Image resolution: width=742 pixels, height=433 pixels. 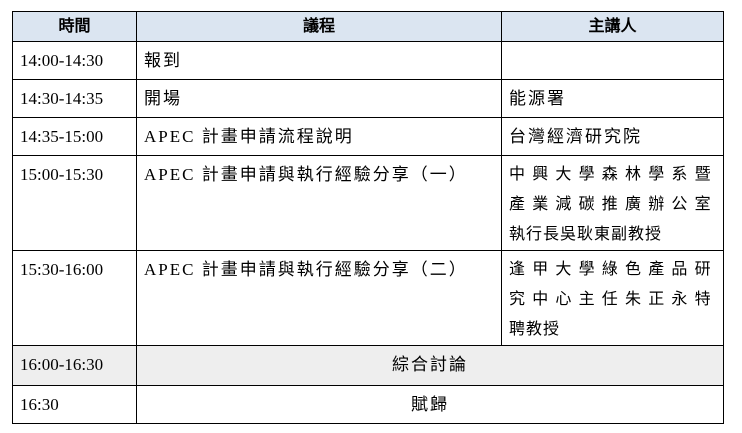 What do you see at coordinates (74, 98) in the screenshot?
I see `time-cell: 14:30-14:35` at bounding box center [74, 98].